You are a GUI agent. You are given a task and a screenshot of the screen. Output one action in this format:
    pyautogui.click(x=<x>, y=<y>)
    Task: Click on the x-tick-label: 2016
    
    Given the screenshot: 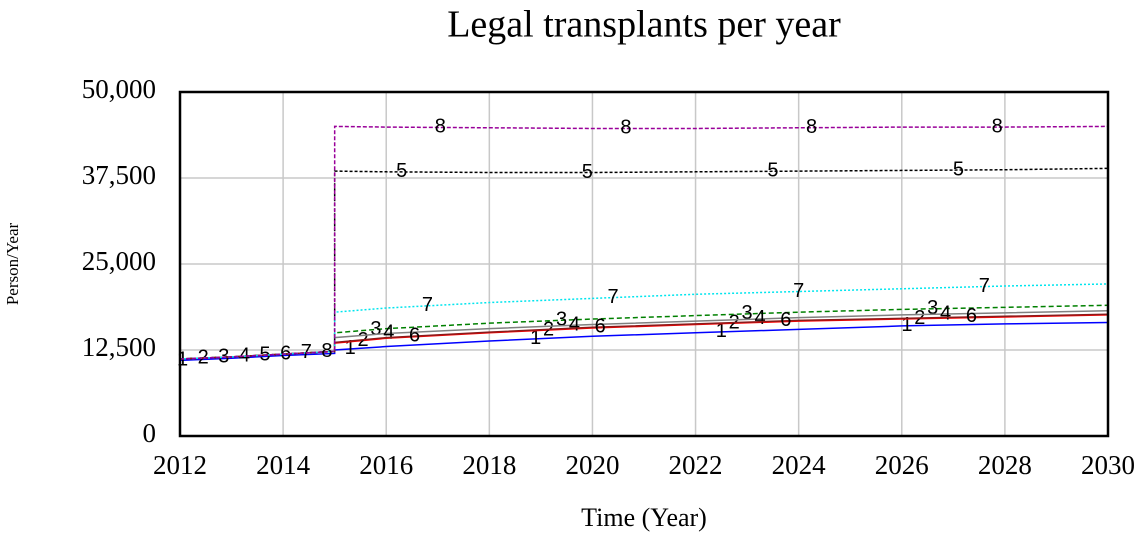 What is the action you would take?
    pyautogui.click(x=386, y=465)
    